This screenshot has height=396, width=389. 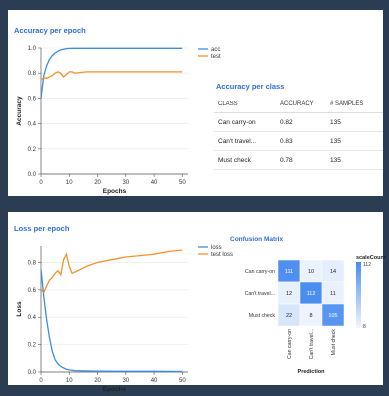 I want to click on y-axis-label: Loss, so click(x=19, y=309).